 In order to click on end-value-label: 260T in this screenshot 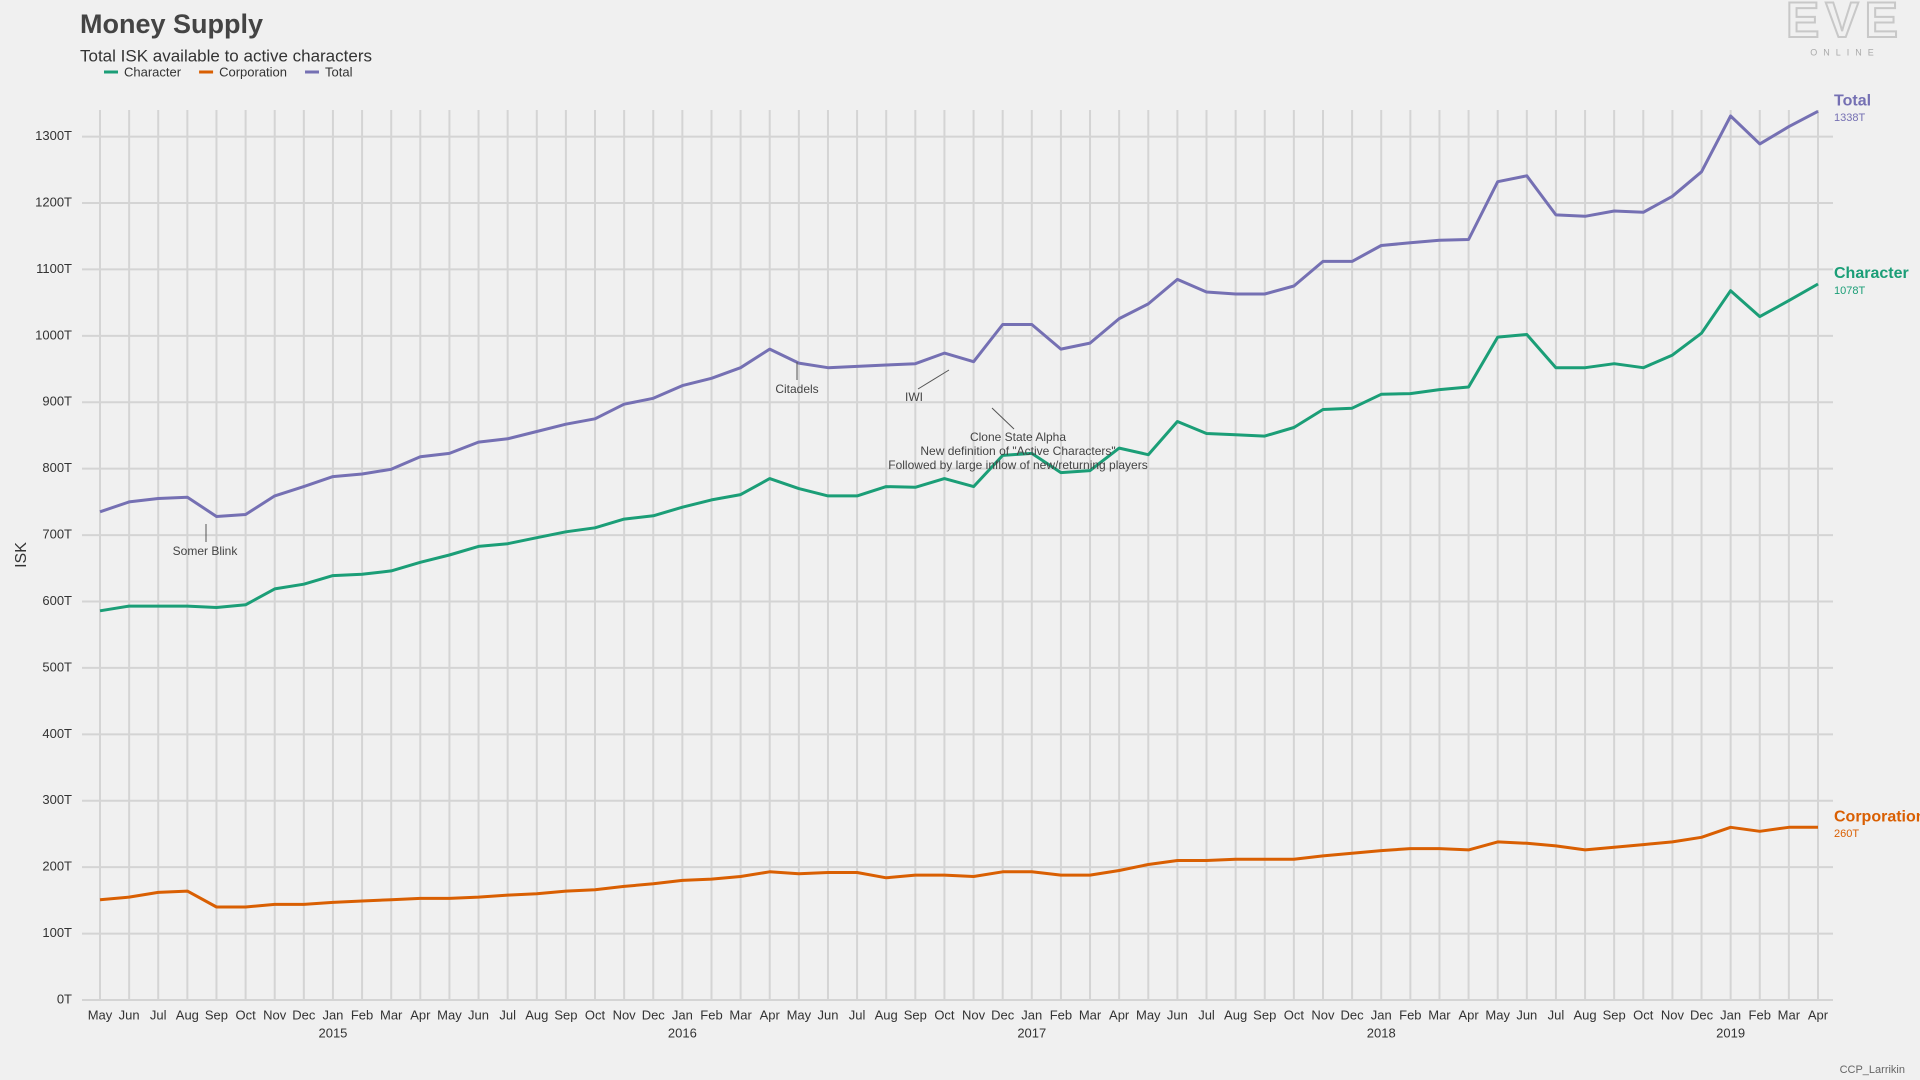, I will do `click(1846, 834)`.